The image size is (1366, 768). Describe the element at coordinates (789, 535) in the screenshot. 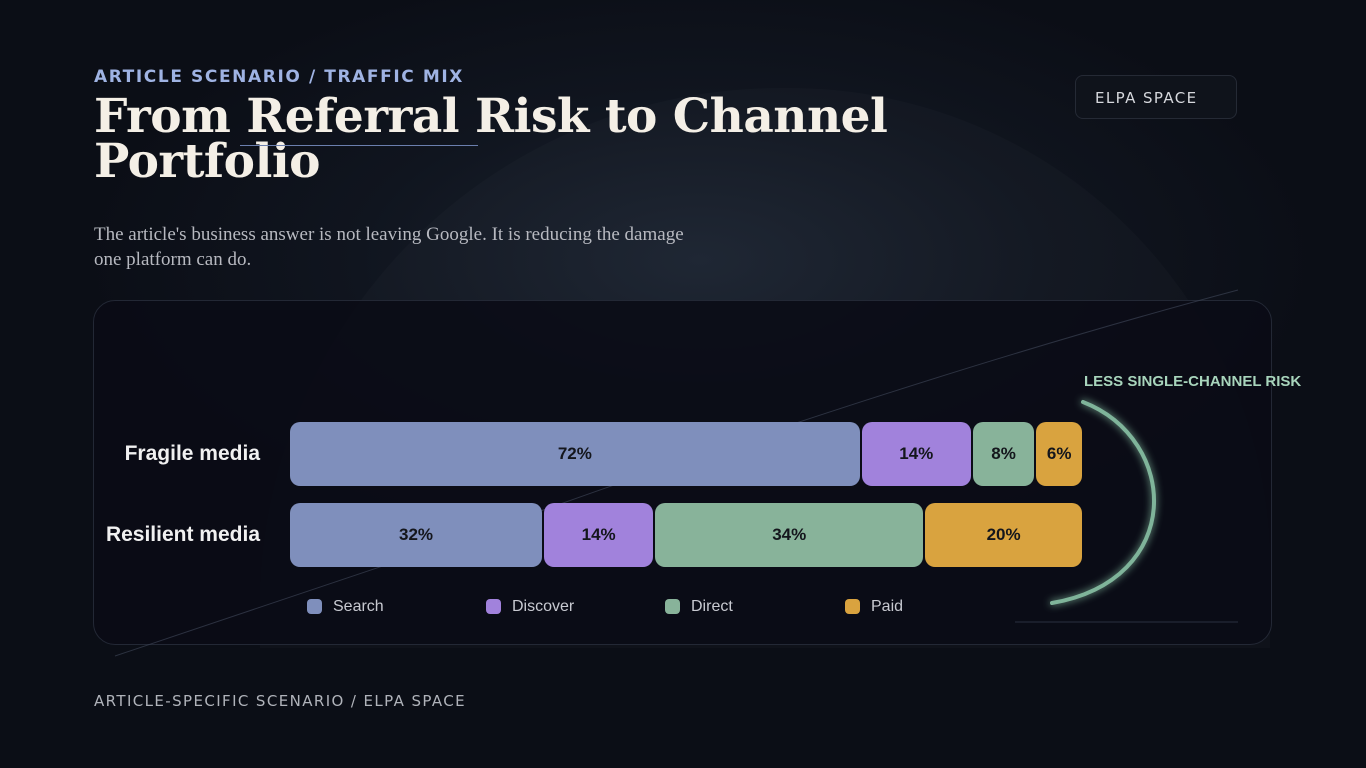

I see `bar-resilient-media-direct: 34%` at that location.